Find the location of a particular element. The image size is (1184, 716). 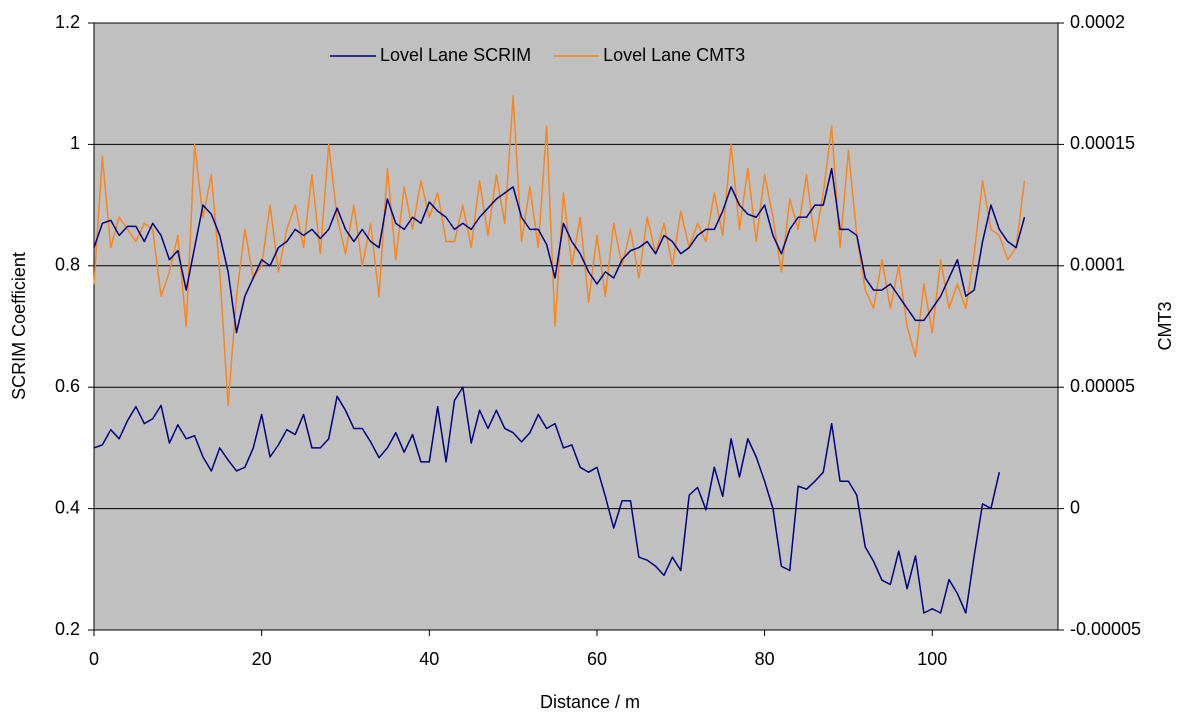

y2-tick-label: 0.00015 is located at coordinates (1102, 143).